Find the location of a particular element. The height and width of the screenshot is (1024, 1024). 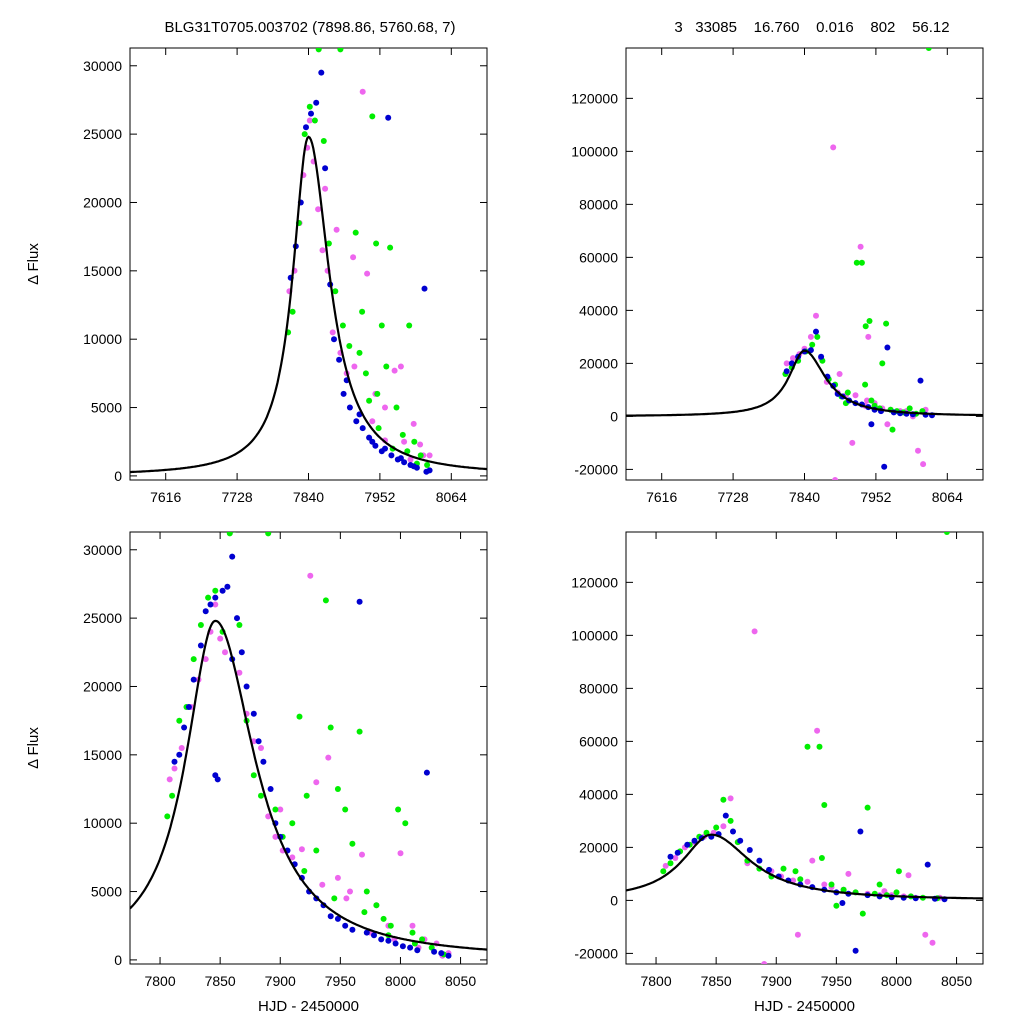

plot-area is located at coordinates (308, 739).